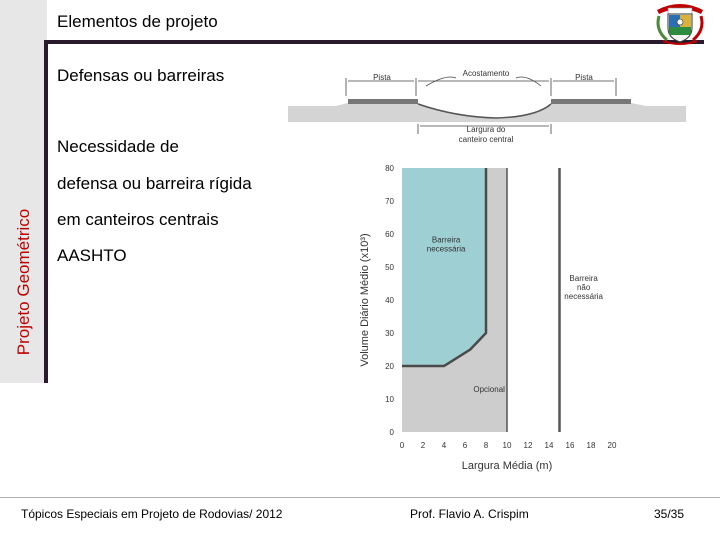  I want to click on x-tick-label: 12, so click(528, 445).